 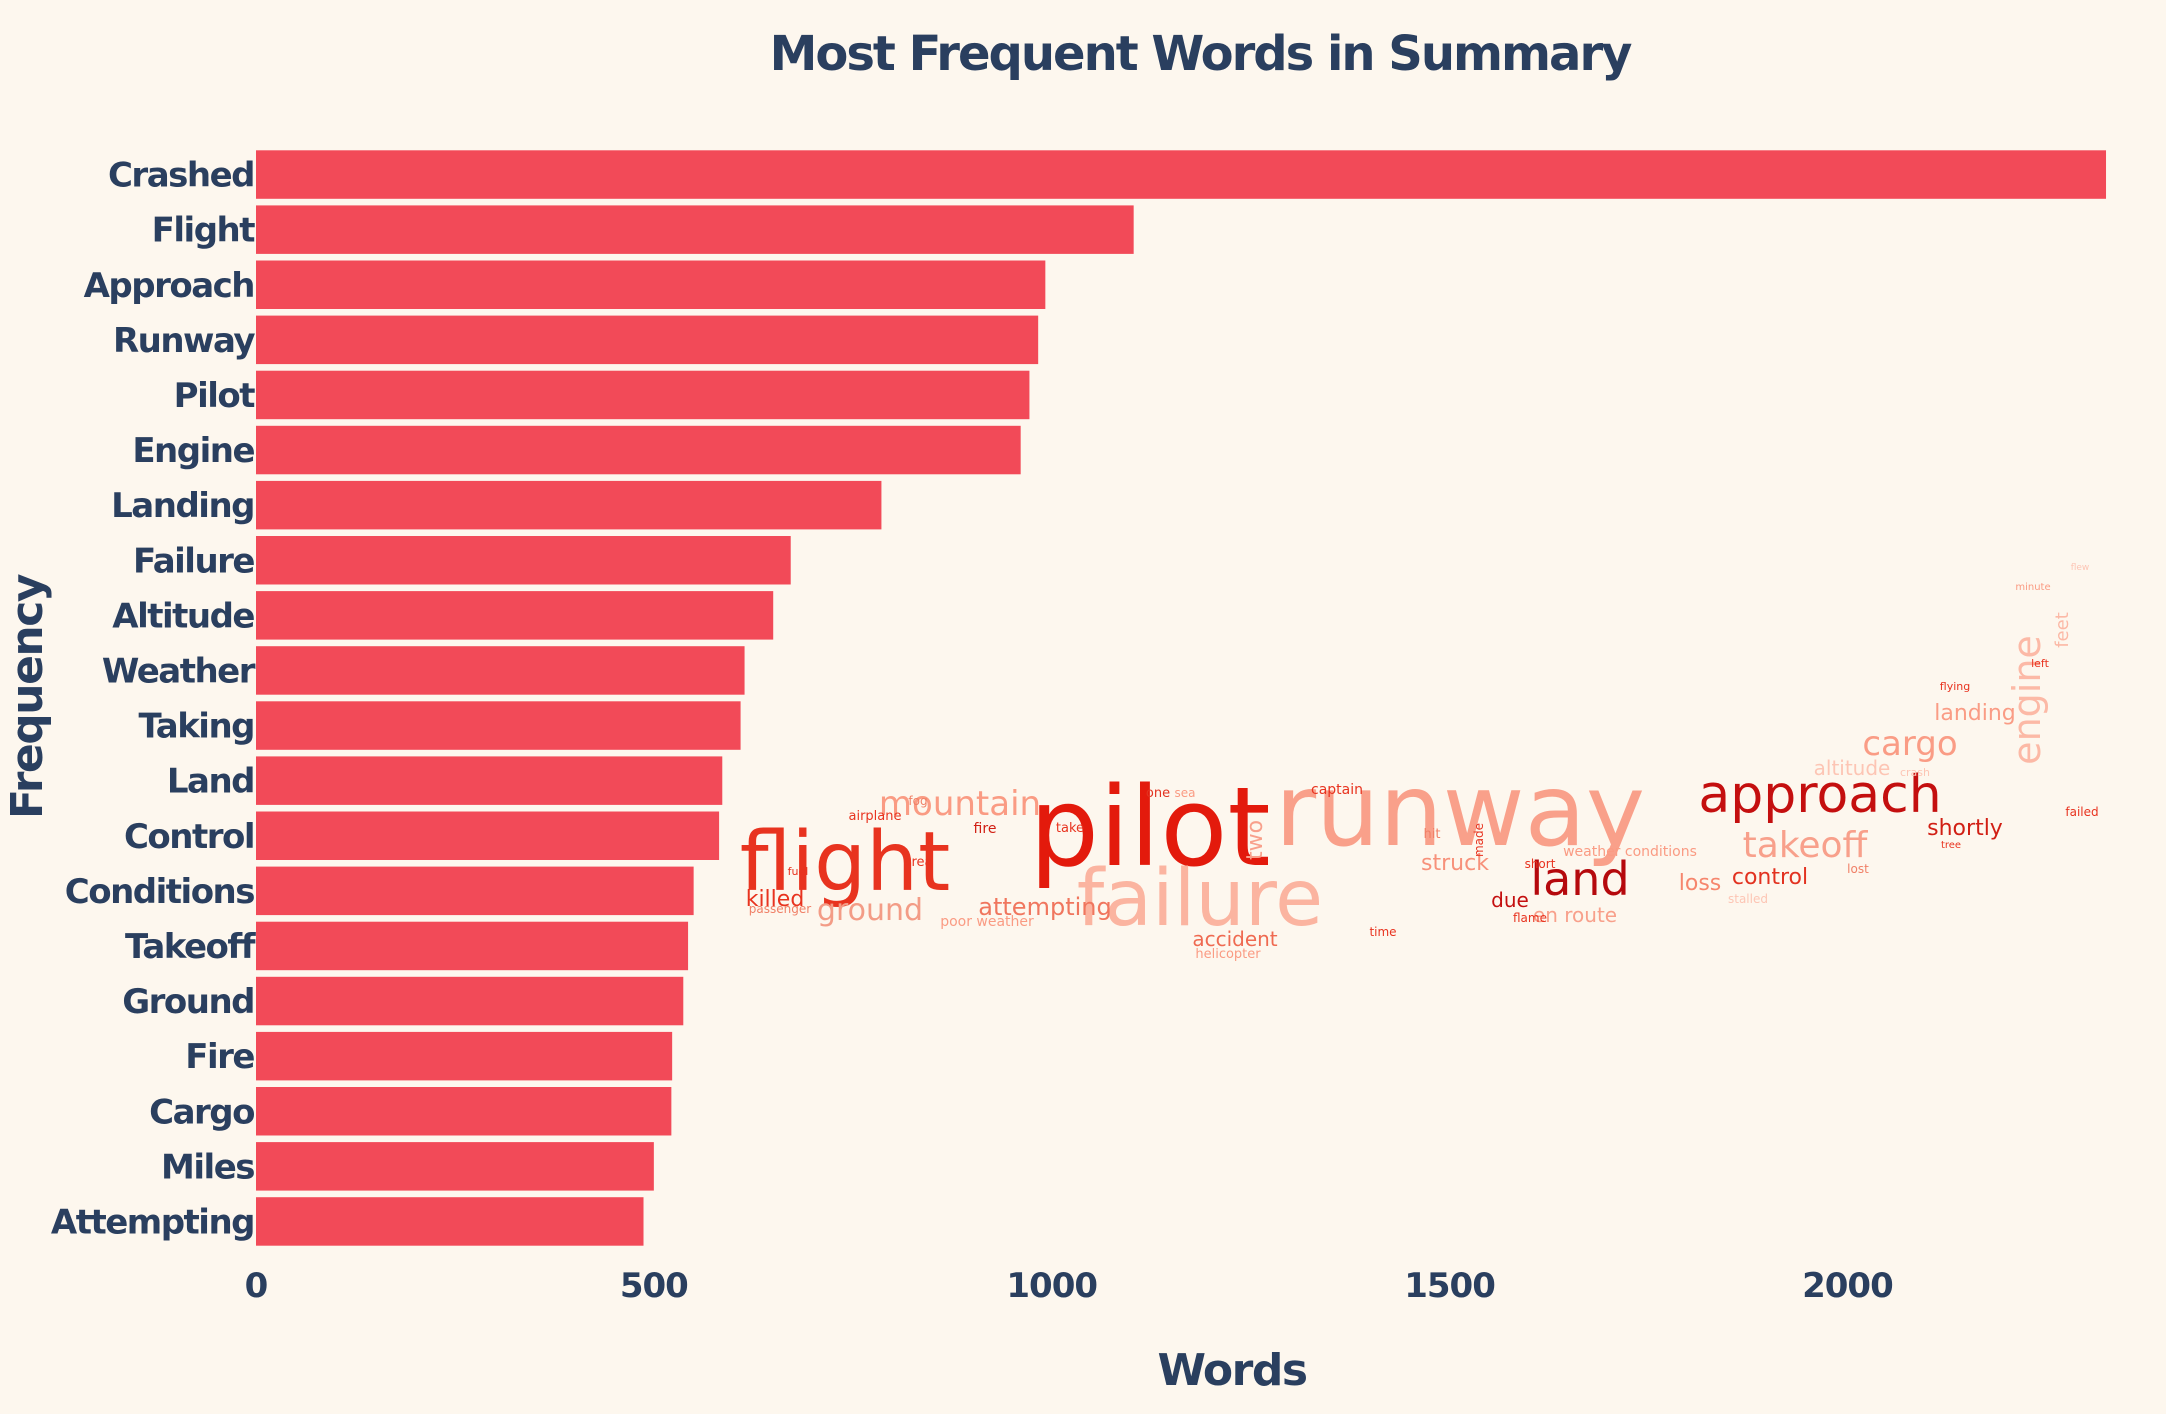 I want to click on wordcloud-word-fog: fog, so click(x=917, y=801).